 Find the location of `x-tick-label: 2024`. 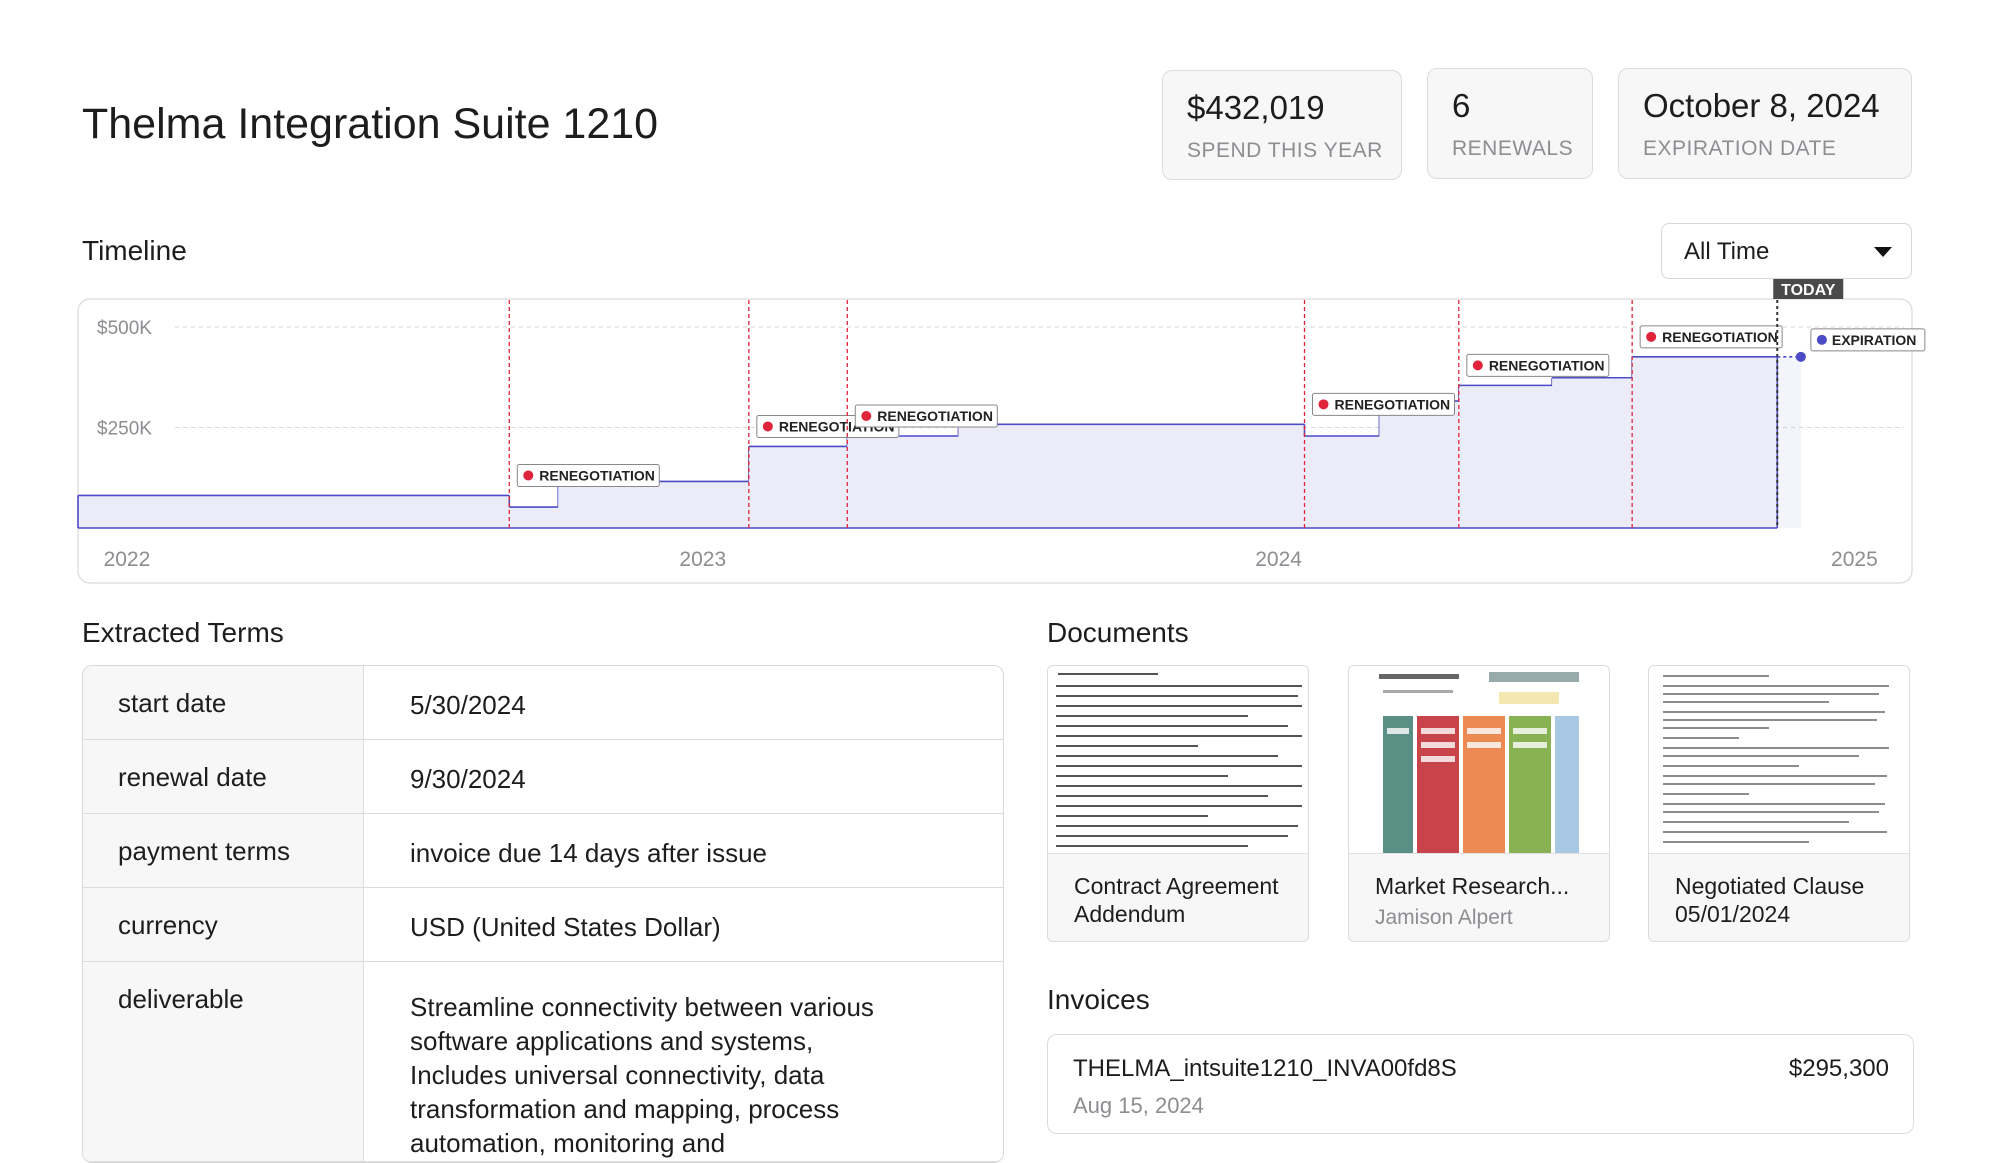

x-tick-label: 2024 is located at coordinates (1278, 559).